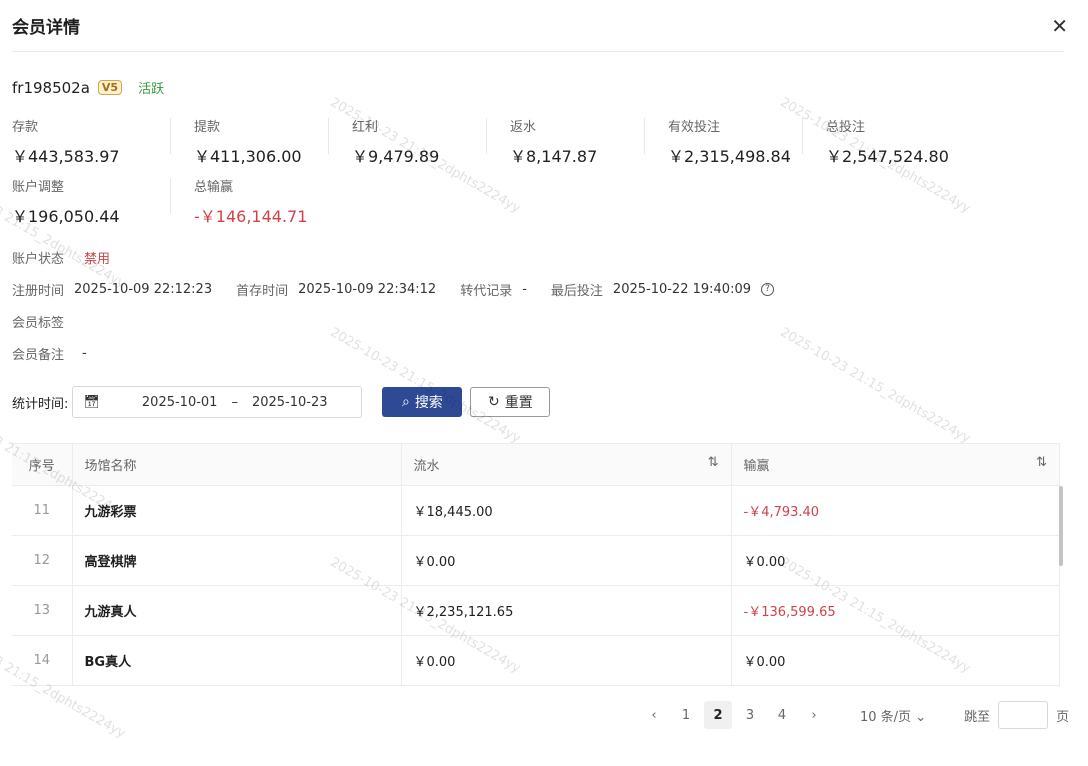  I want to click on page-size-select: 10 条/页 ⌄, so click(893, 715).